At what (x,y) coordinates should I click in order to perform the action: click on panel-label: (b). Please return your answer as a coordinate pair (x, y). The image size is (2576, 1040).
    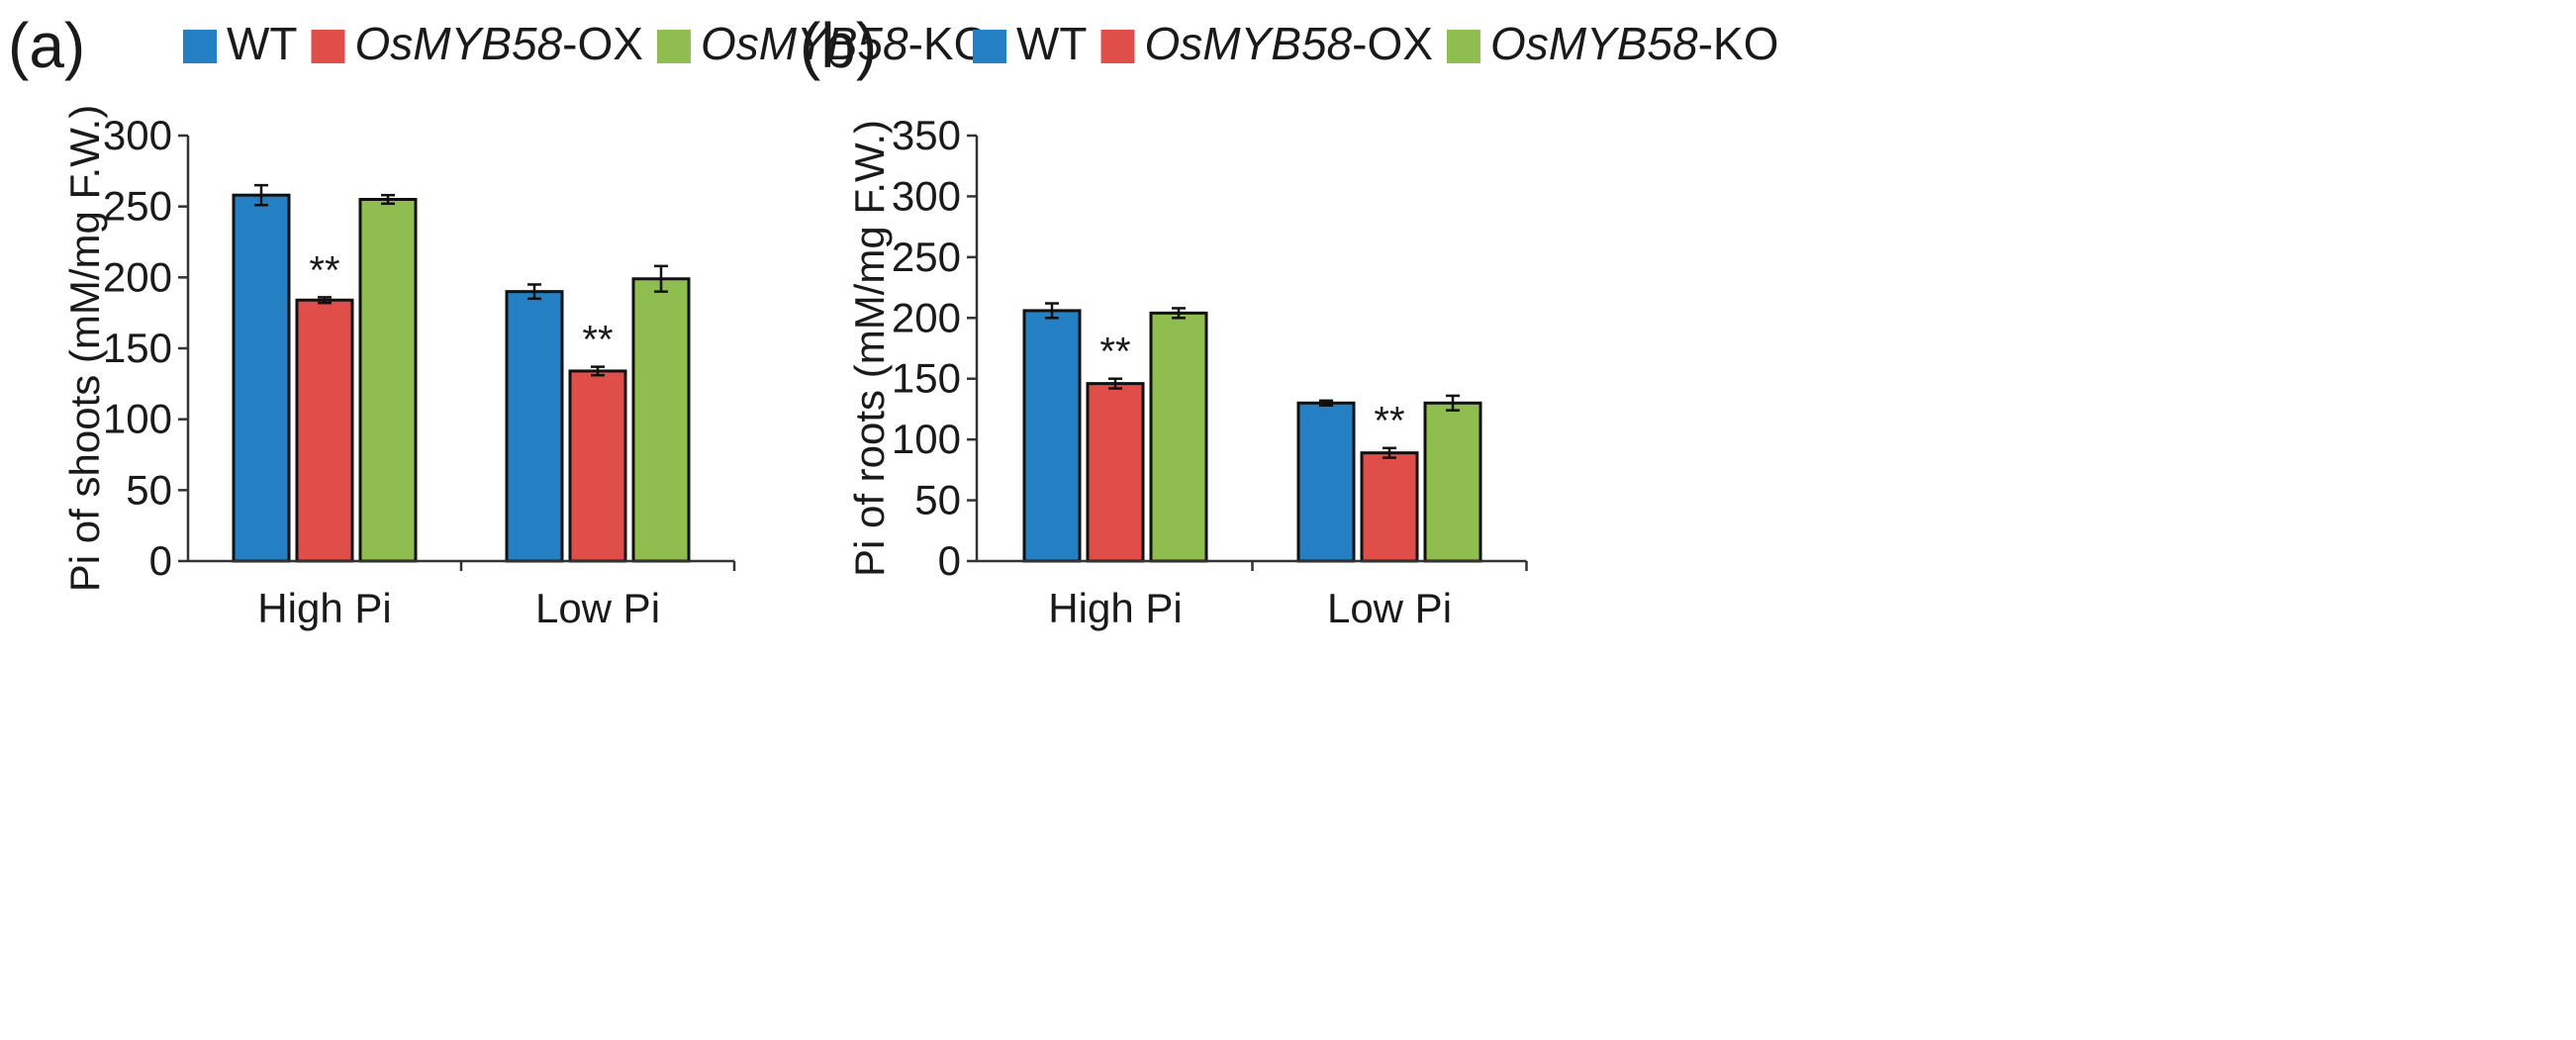
    Looking at the image, I should click on (838, 45).